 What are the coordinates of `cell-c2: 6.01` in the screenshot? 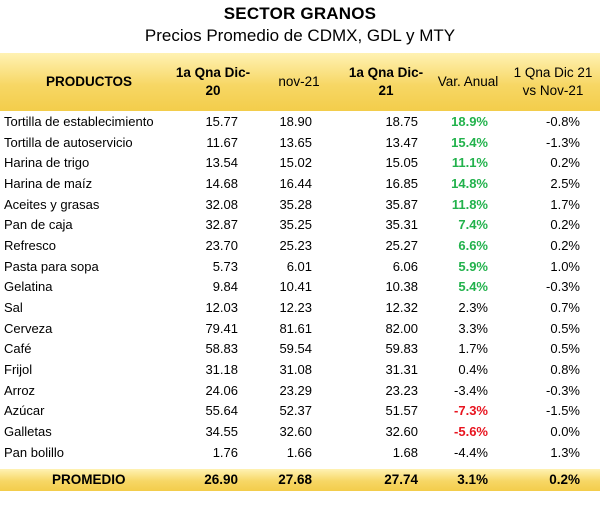 It's located at (299, 266).